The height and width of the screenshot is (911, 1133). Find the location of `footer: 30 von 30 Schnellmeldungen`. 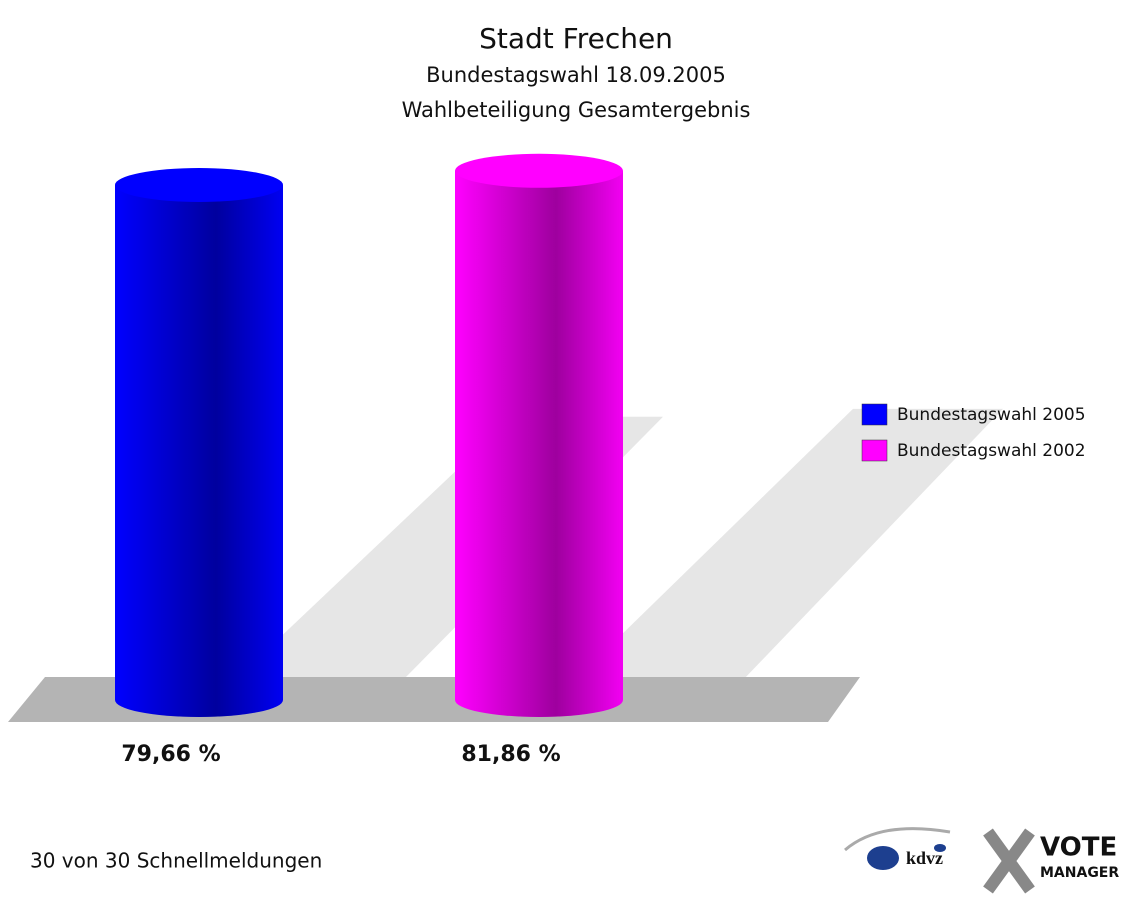

footer: 30 von 30 Schnellmeldungen is located at coordinates (176, 861).